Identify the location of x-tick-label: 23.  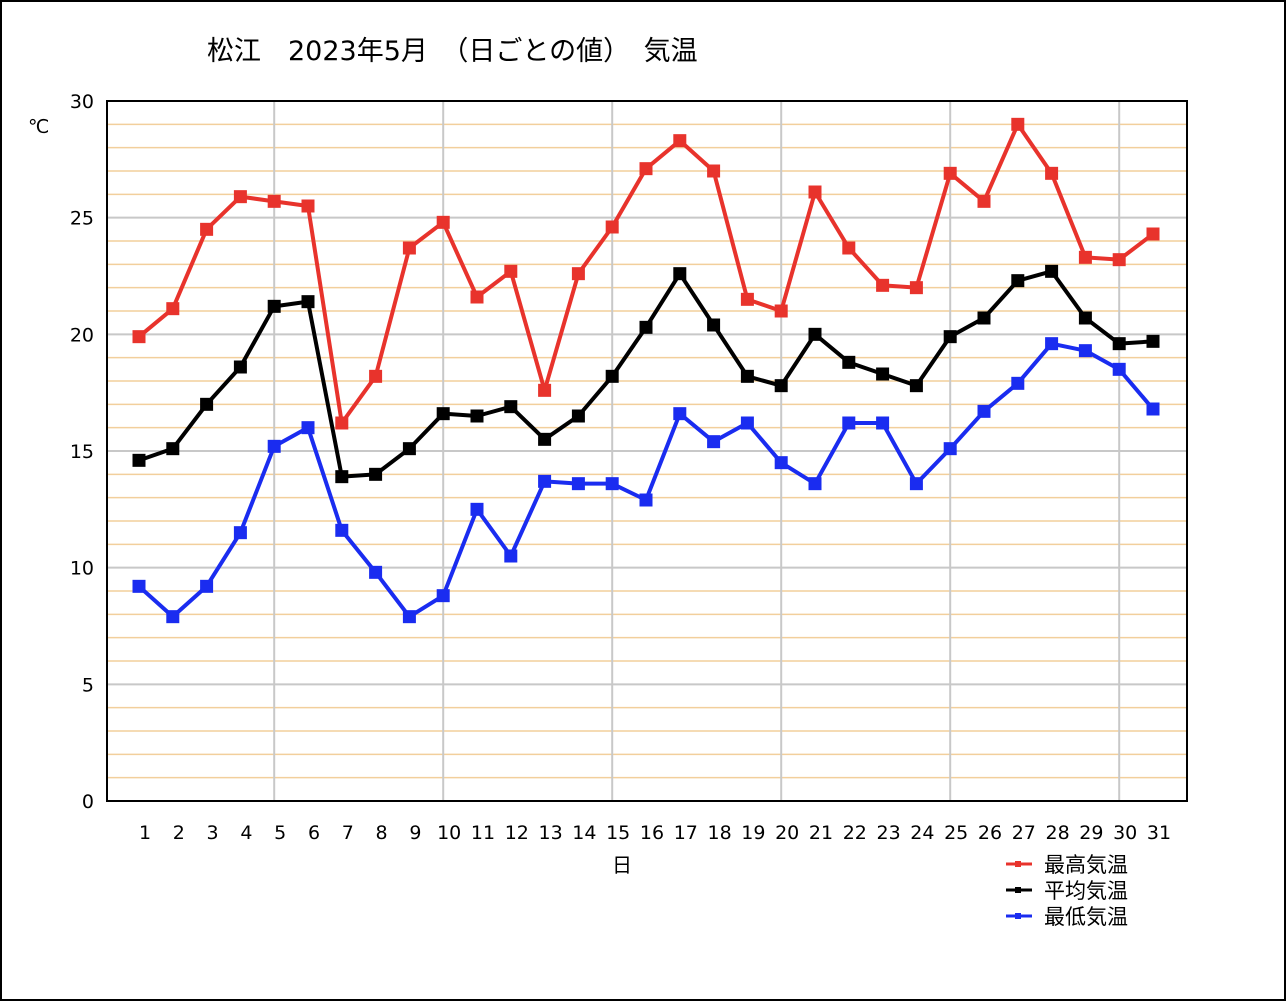
(889, 833).